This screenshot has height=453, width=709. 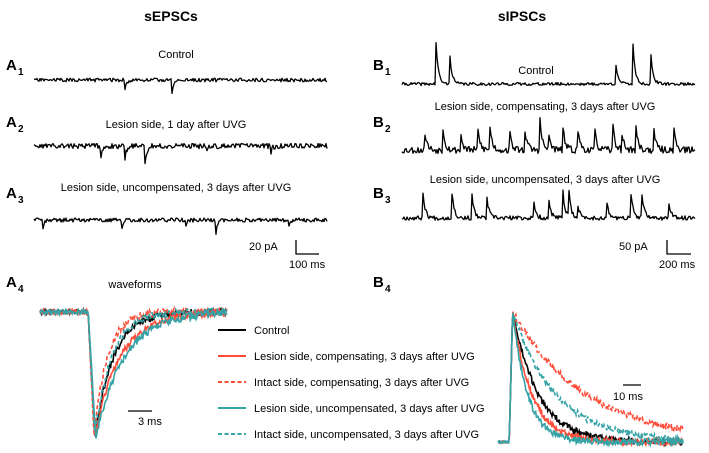 What do you see at coordinates (150, 422) in the screenshot?
I see `scale-bar-epsc-waveform-time: 3 ms` at bounding box center [150, 422].